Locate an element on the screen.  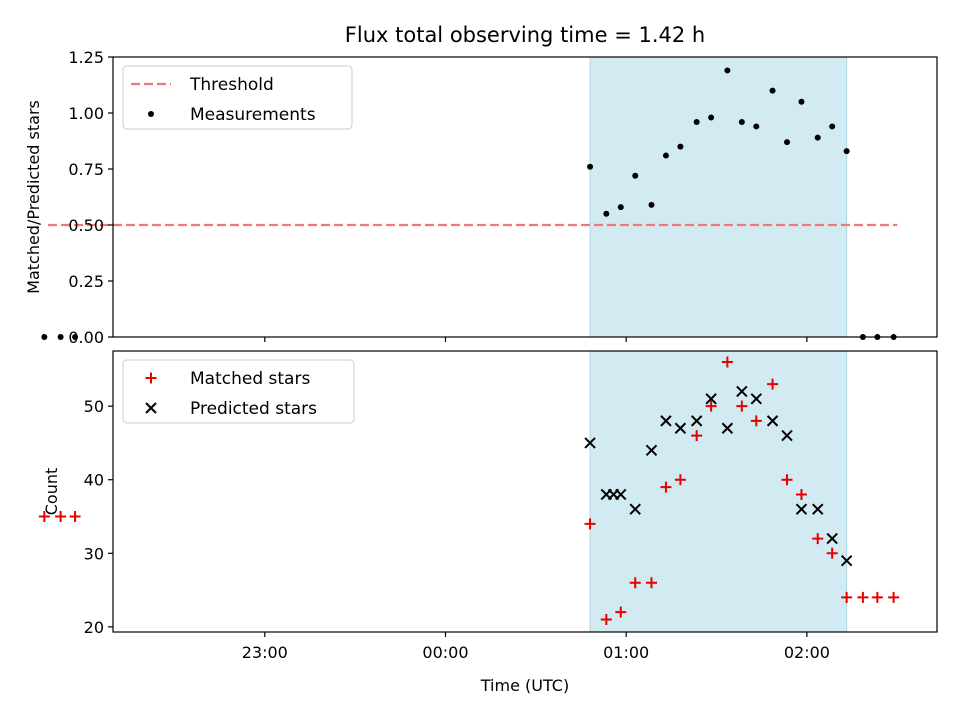
y-tick-label: 30 is located at coordinates (94, 553).